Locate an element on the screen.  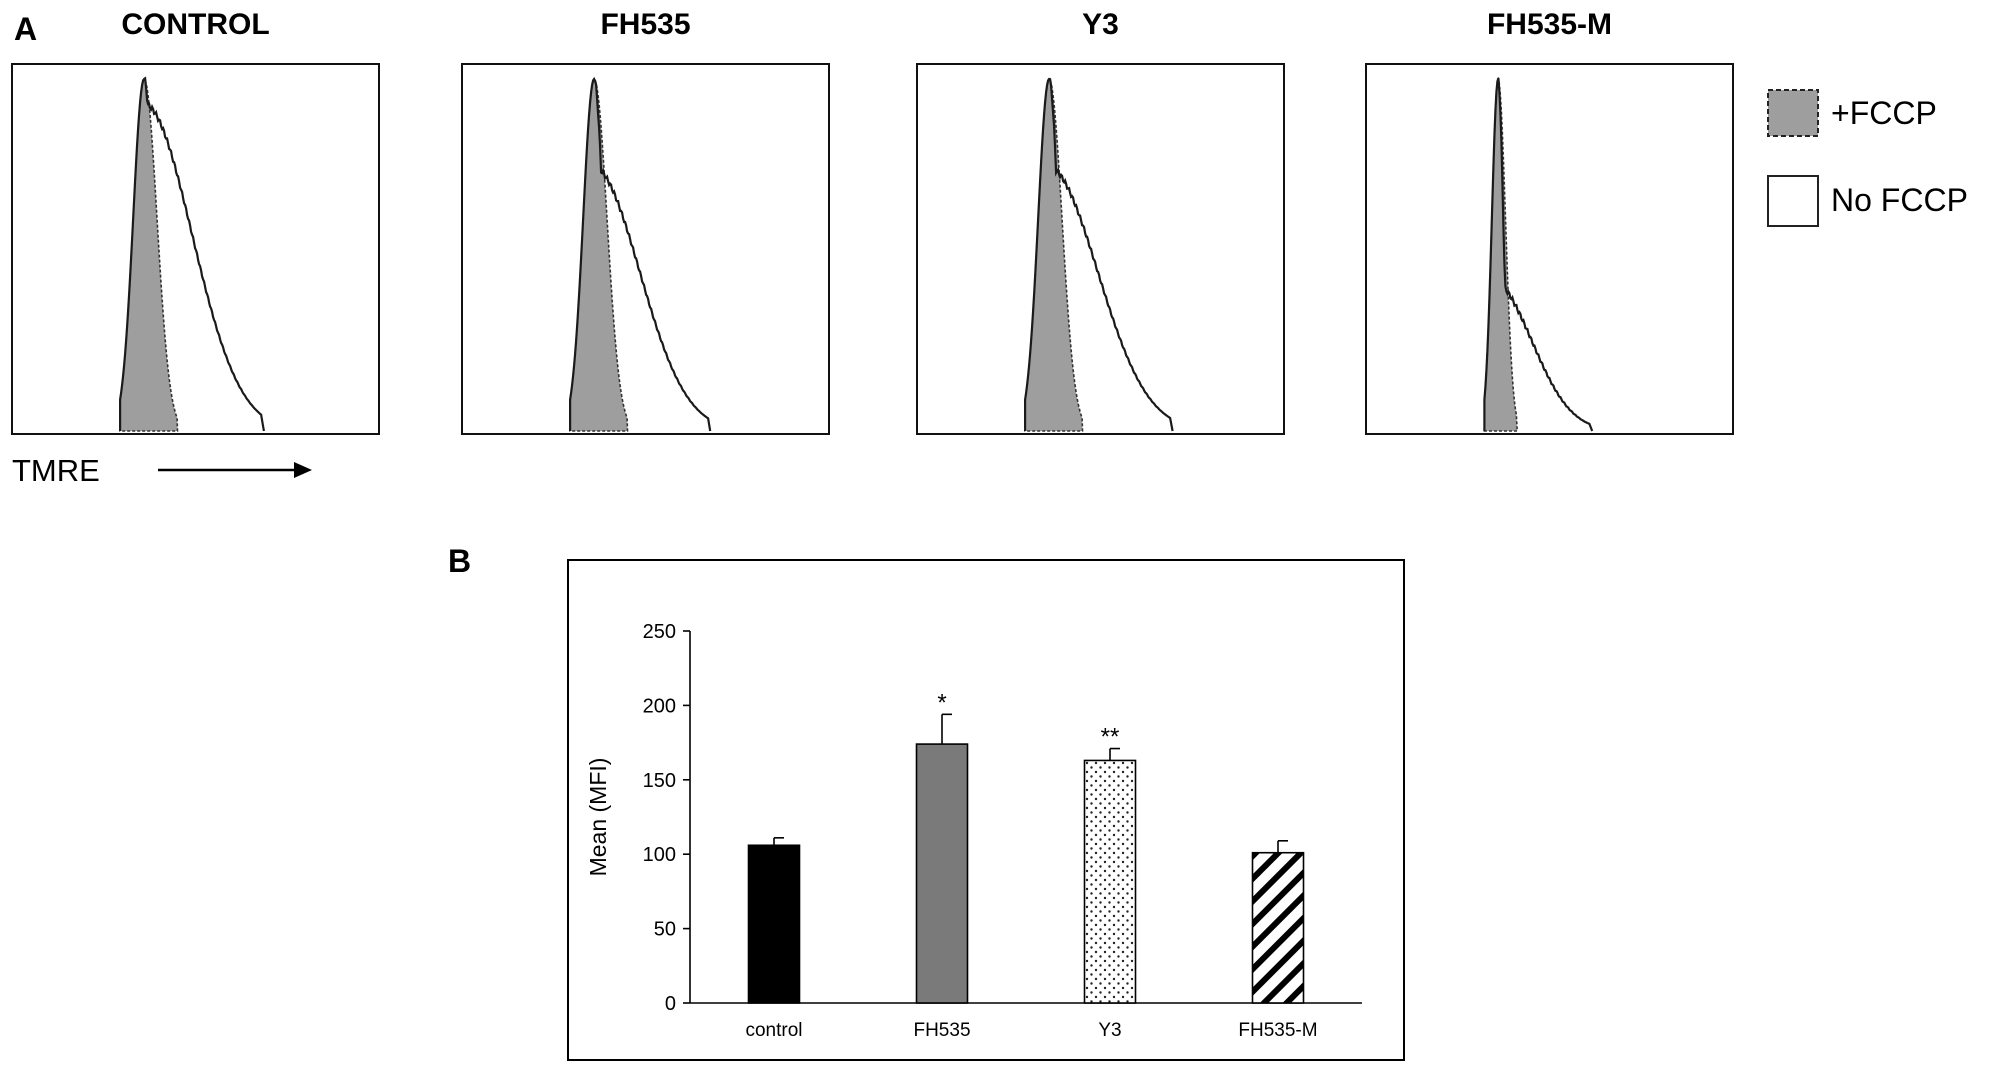
histogram-title: FH535-M is located at coordinates (1549, 24).